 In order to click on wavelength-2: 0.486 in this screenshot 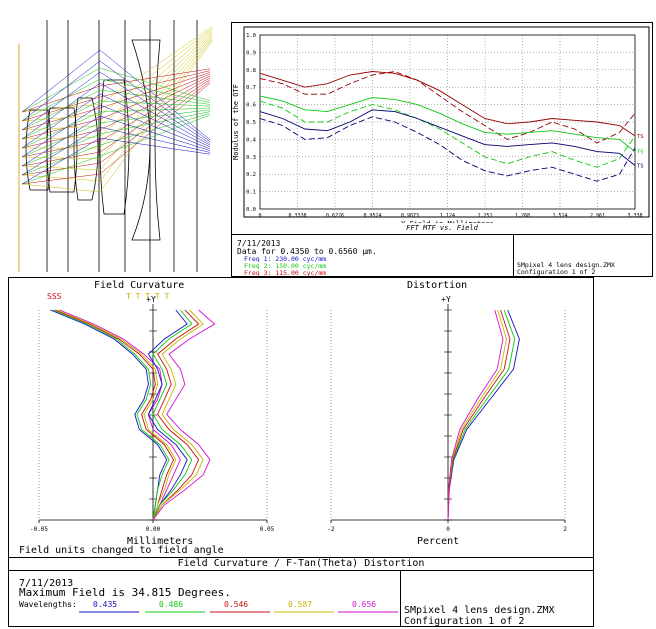, I will do `click(171, 604)`.